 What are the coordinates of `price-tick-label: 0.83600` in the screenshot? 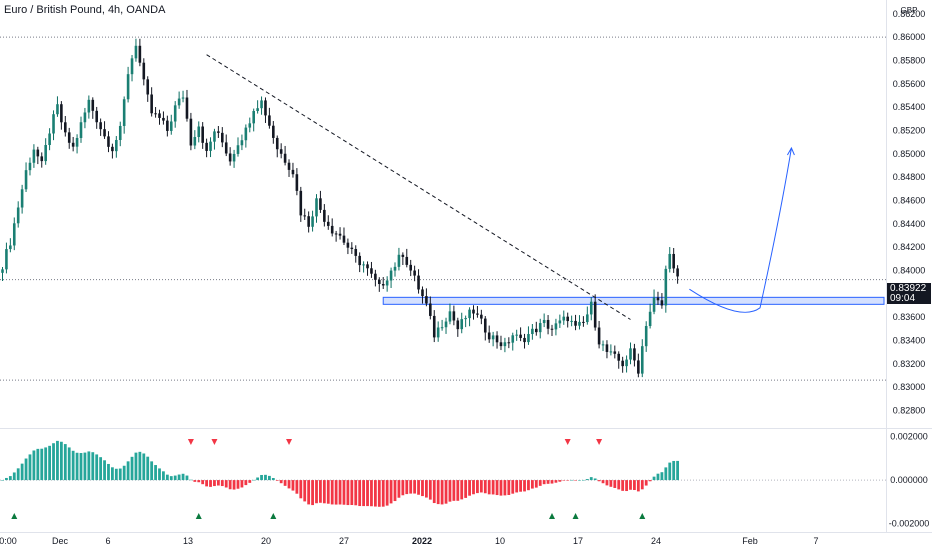 It's located at (909, 317).